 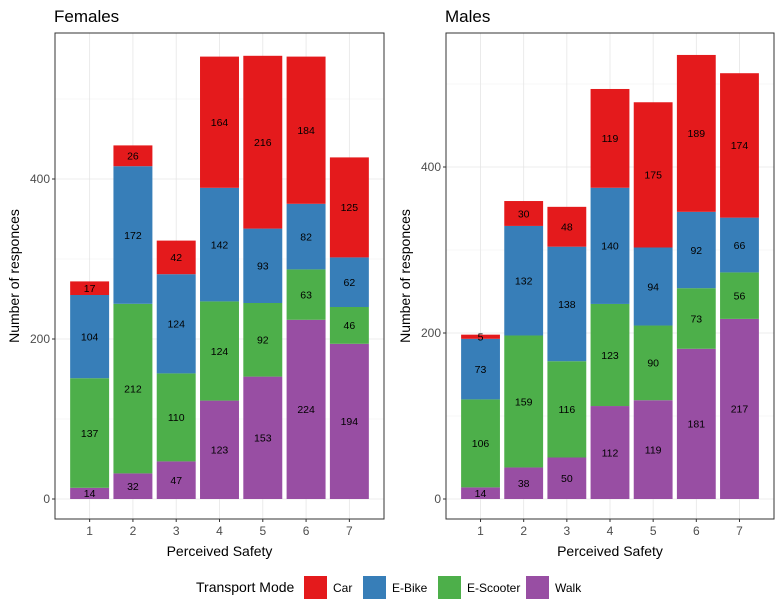 What do you see at coordinates (431, 333) in the screenshot?
I see `panel-2-y-tick-label: 200` at bounding box center [431, 333].